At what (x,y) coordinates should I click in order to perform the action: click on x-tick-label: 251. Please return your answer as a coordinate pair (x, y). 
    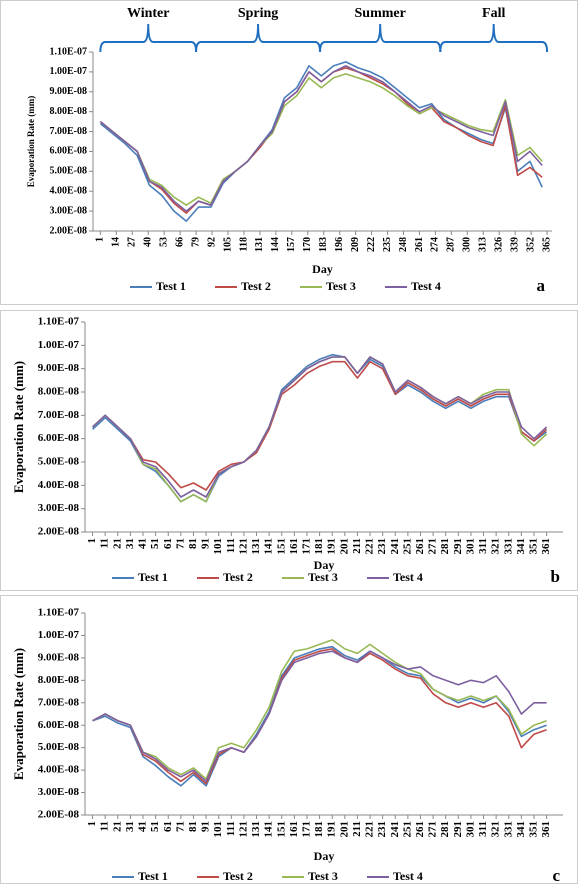
    Looking at the image, I should click on (407, 829).